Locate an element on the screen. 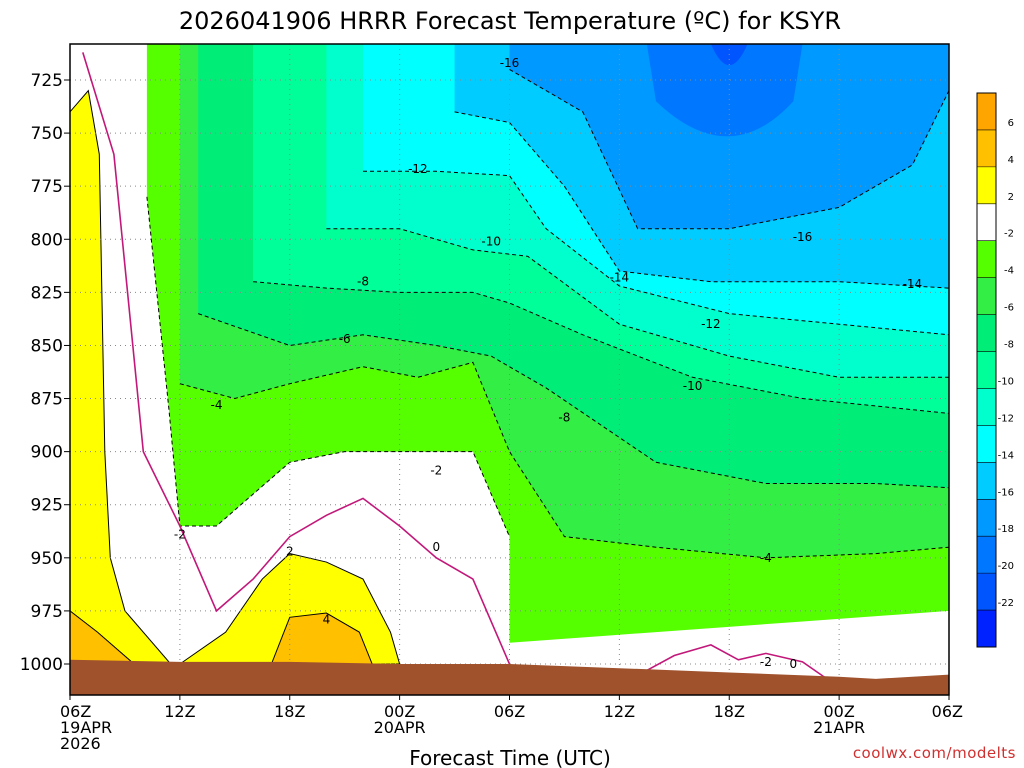 The image size is (1024, 768). y-axis: 725 750 775 800 825 850 875 900 925 950 975 1000 is located at coordinates (45, 373).